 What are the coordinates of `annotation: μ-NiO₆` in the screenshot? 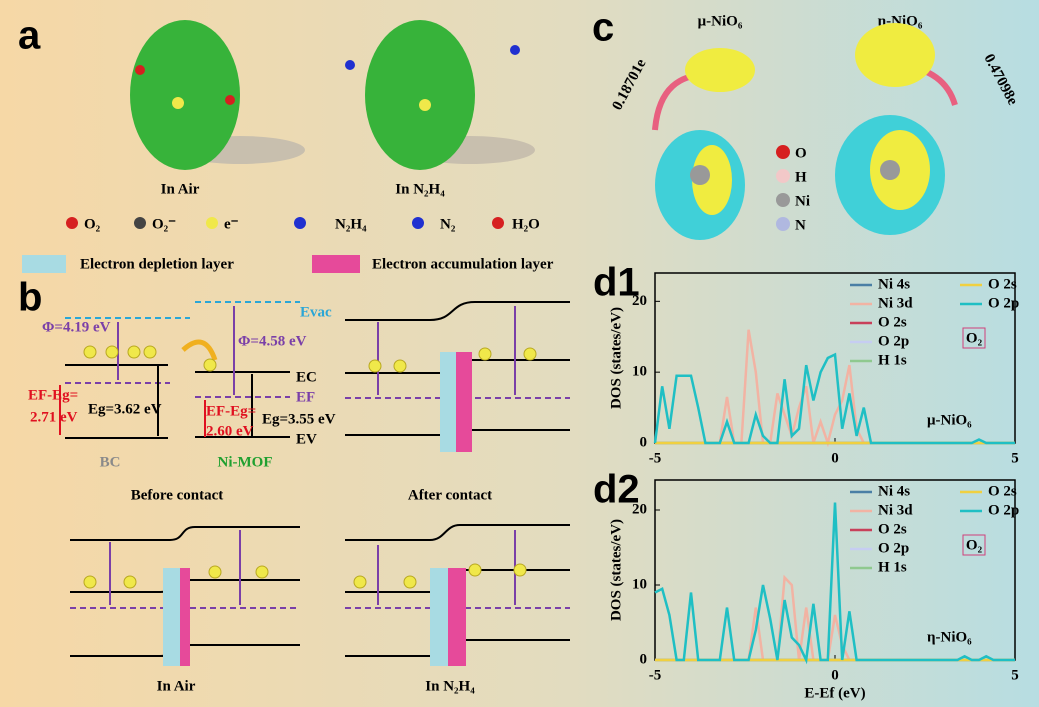 It's located at (949, 420).